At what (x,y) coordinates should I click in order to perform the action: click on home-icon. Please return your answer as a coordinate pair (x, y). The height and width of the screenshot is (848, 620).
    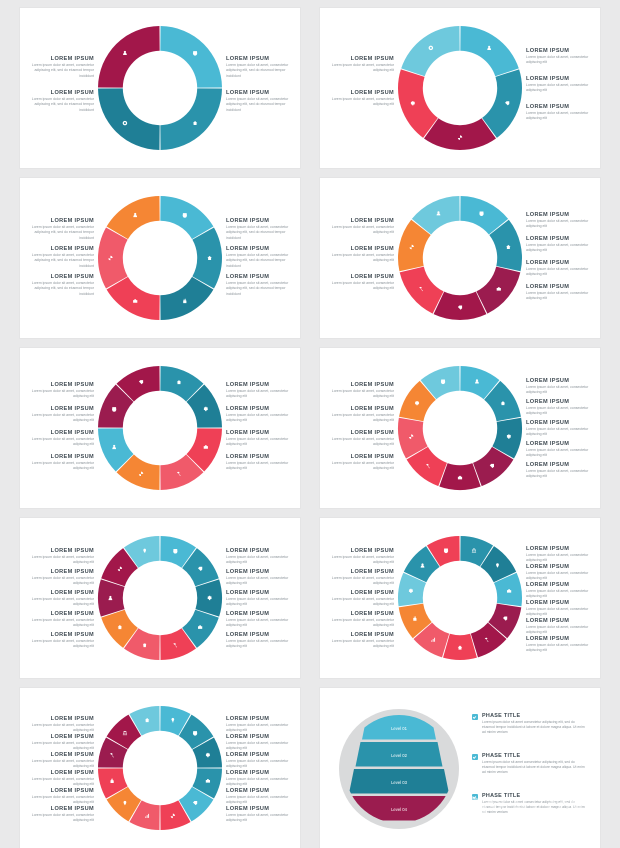
    Looking at the image, I should click on (460, 647).